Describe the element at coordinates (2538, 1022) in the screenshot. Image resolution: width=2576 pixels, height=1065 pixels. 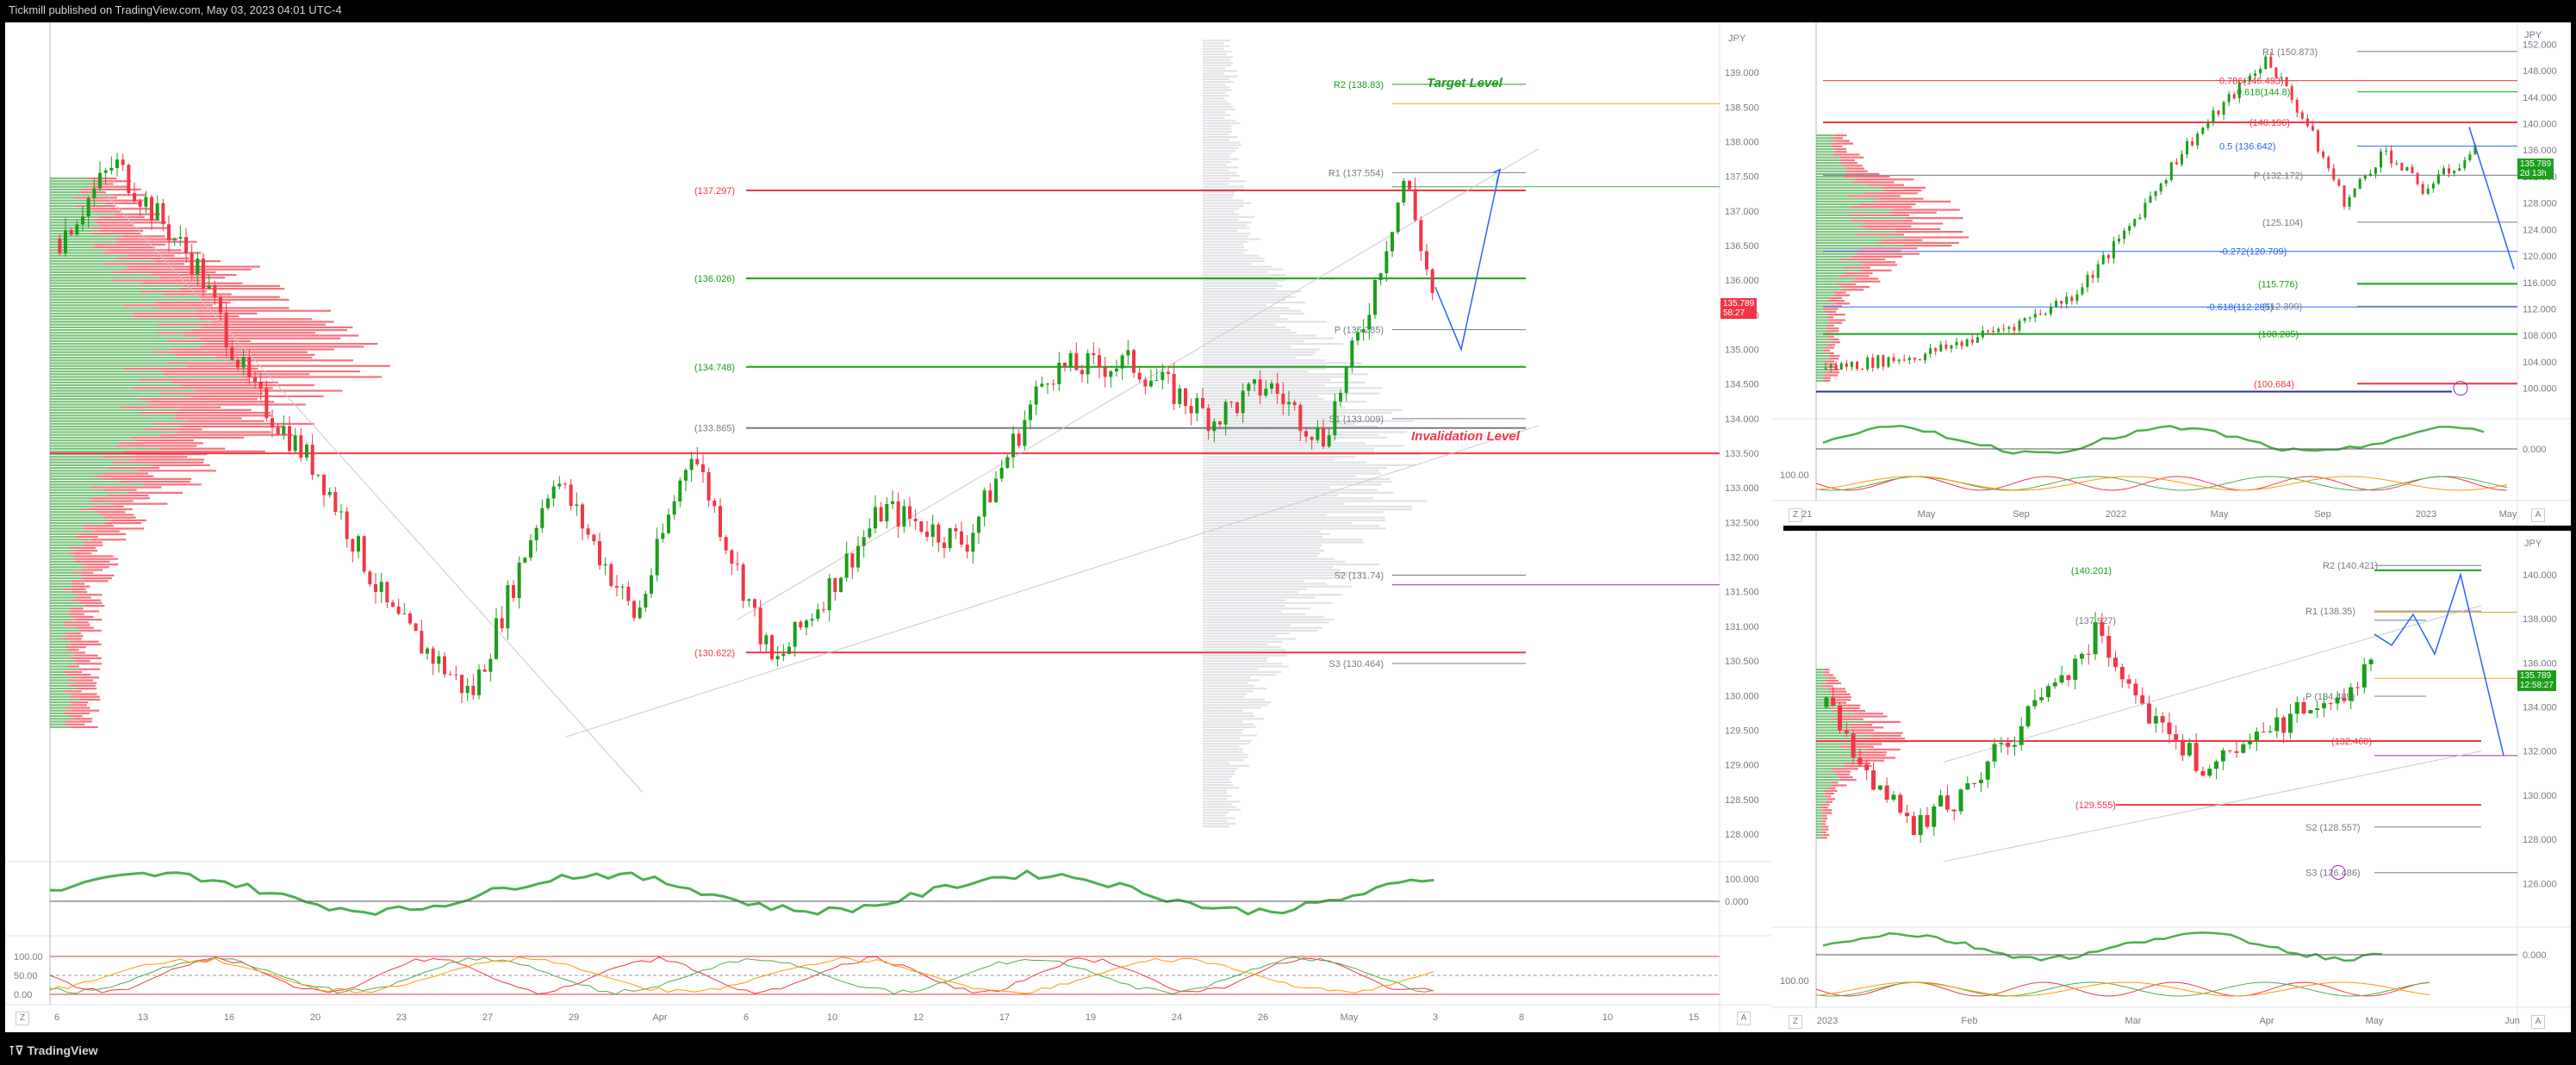
I see `auto-scale-button-1d: A` at that location.